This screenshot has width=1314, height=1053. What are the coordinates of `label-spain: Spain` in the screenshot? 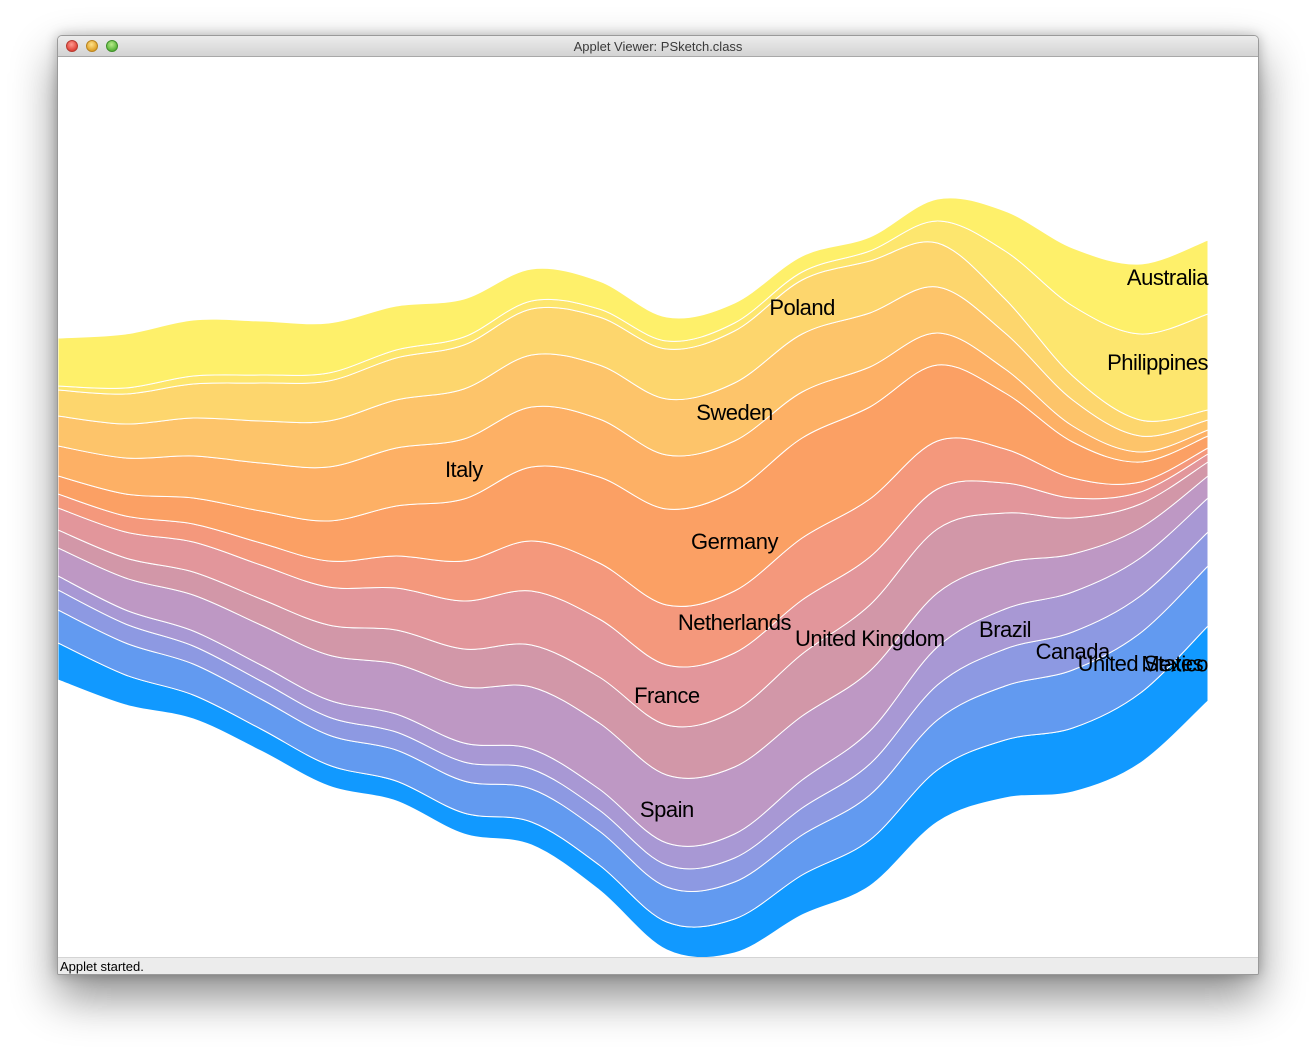 It's located at (667, 809).